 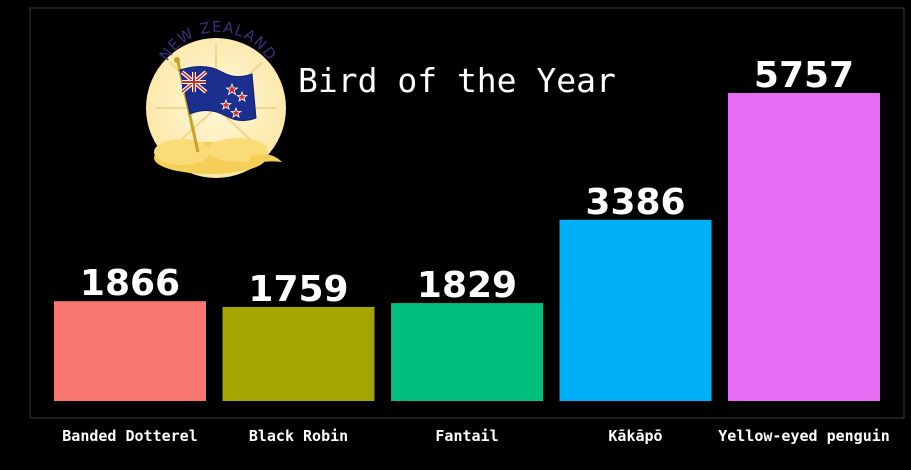 I want to click on category-label: Black Robin, so click(x=298, y=436).